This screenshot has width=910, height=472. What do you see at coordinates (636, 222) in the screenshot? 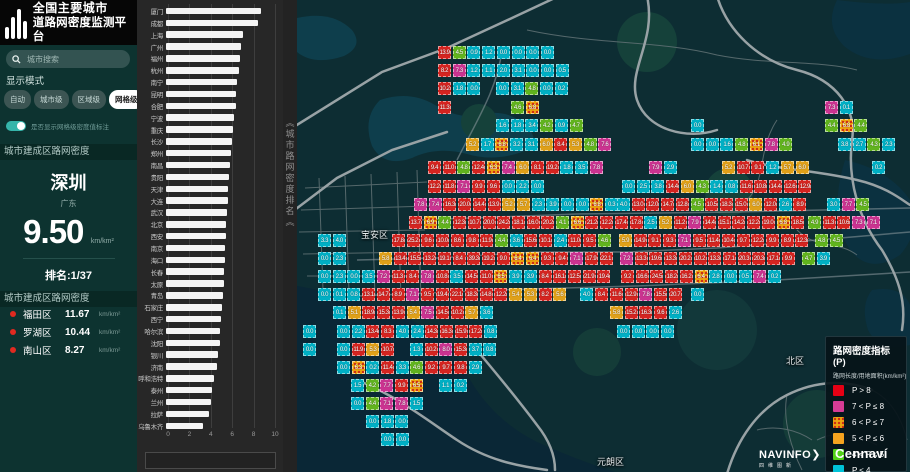
I see `grid-cell: 17.8` at bounding box center [636, 222].